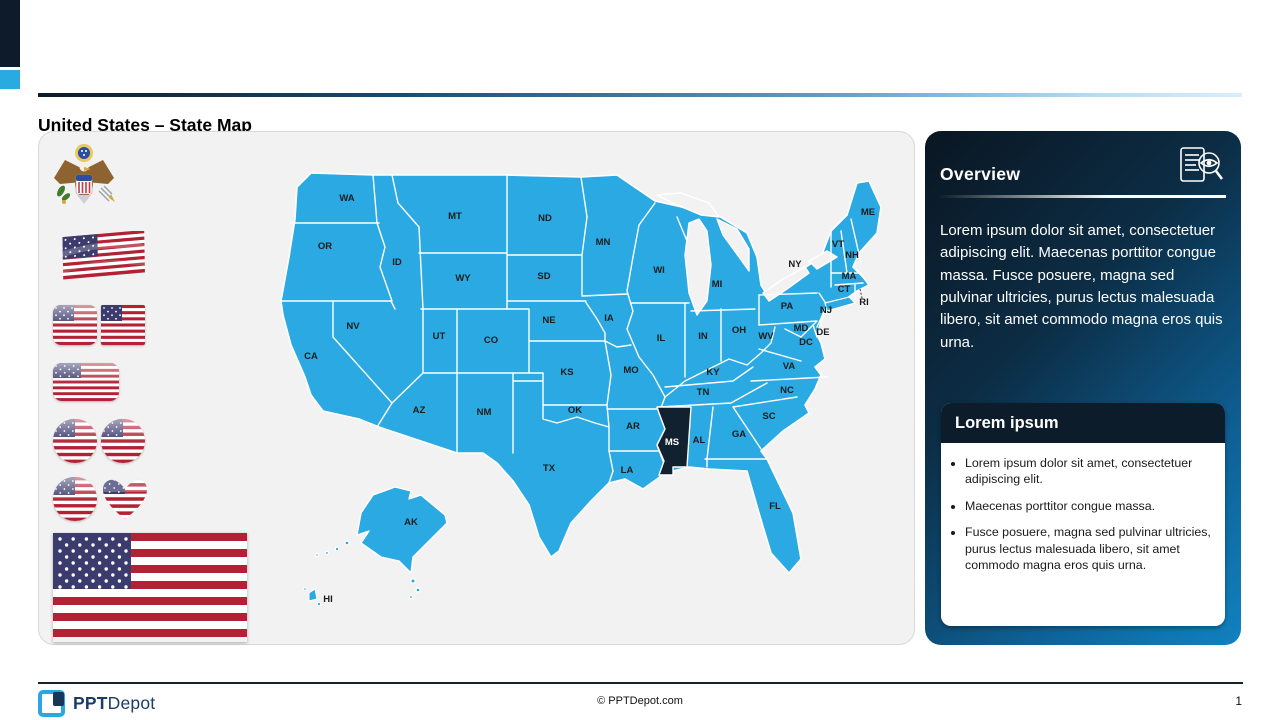 The width and height of the screenshot is (1280, 720). What do you see at coordinates (661, 338) in the screenshot?
I see `state-label-il: IL` at bounding box center [661, 338].